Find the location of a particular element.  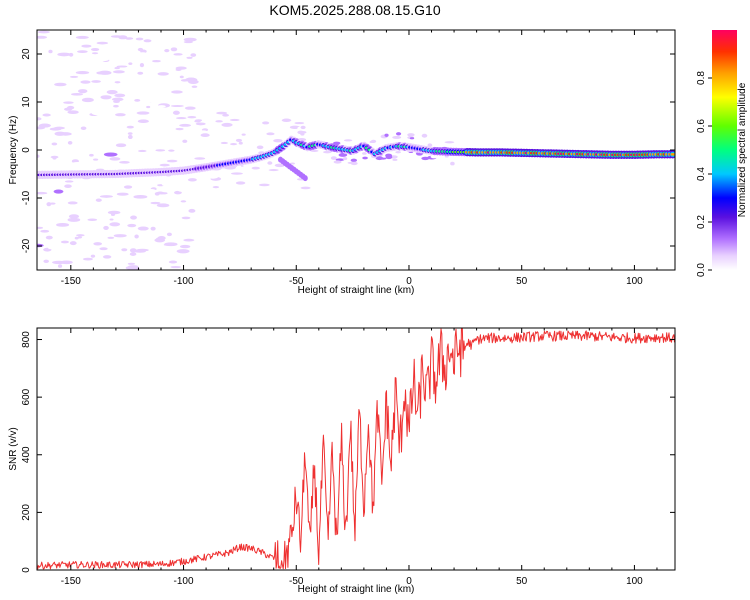

snr-x-tick-label: -150 is located at coordinates (71, 581).